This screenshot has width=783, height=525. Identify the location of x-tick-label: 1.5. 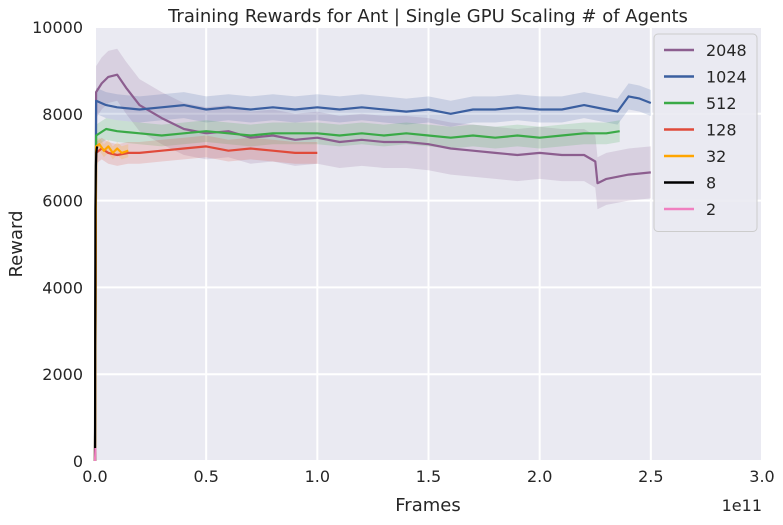
(428, 476).